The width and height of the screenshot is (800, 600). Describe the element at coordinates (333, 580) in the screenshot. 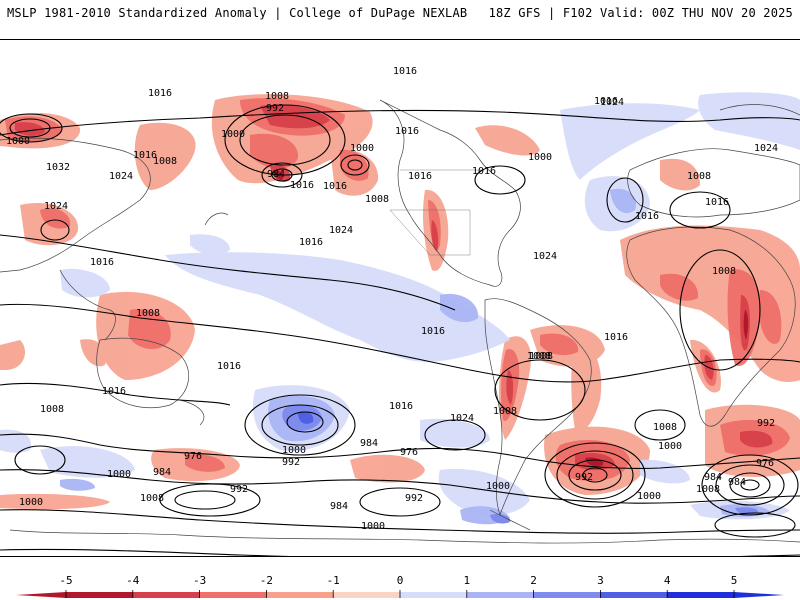

I see `colorbar-tick-label: -1` at that location.